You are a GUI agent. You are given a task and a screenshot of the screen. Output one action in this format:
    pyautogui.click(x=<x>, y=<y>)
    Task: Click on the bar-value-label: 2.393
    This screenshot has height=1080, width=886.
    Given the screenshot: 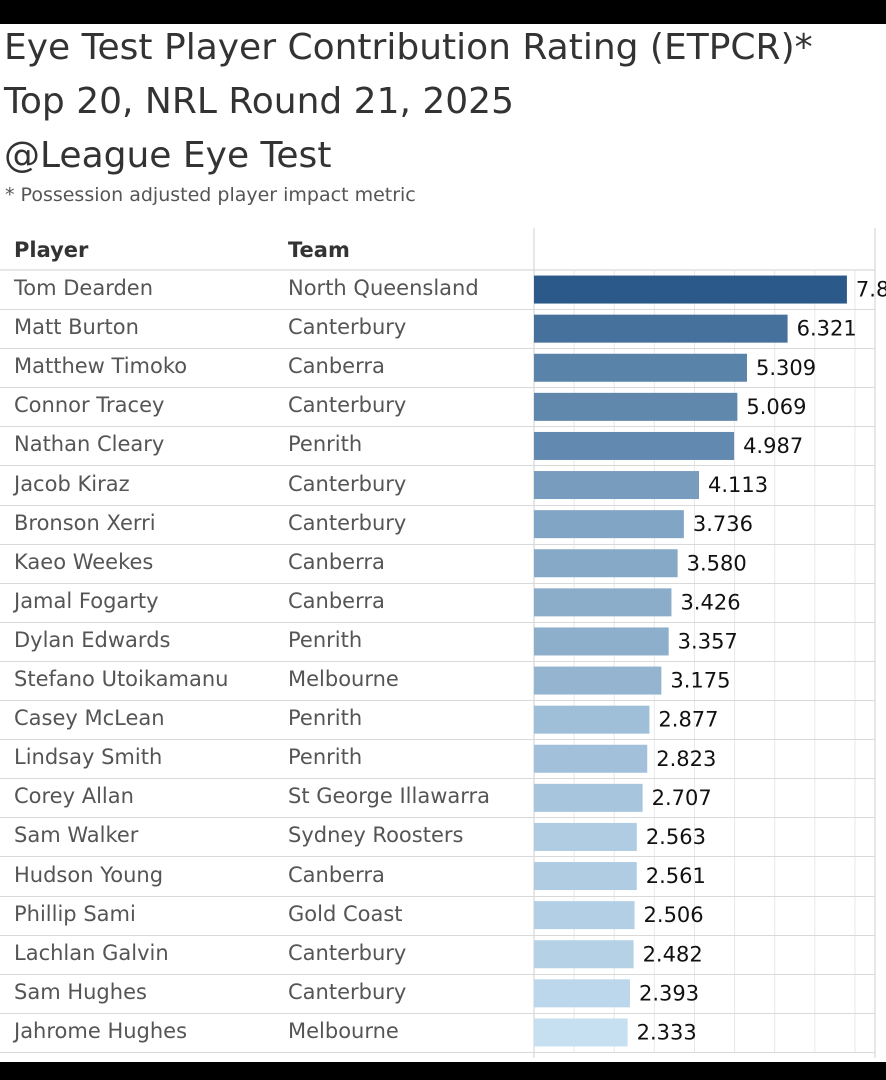 What is the action you would take?
    pyautogui.click(x=669, y=993)
    